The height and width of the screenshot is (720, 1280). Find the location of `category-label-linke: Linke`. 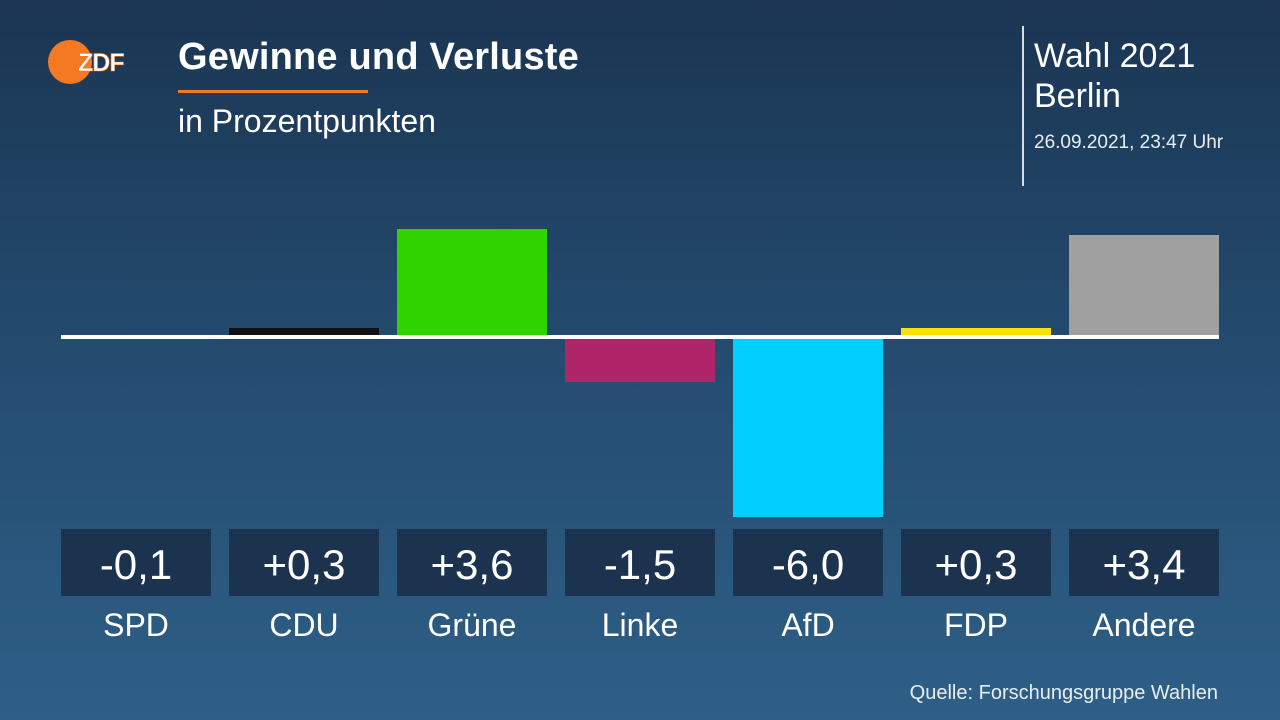

category-label-linke: Linke is located at coordinates (640, 625).